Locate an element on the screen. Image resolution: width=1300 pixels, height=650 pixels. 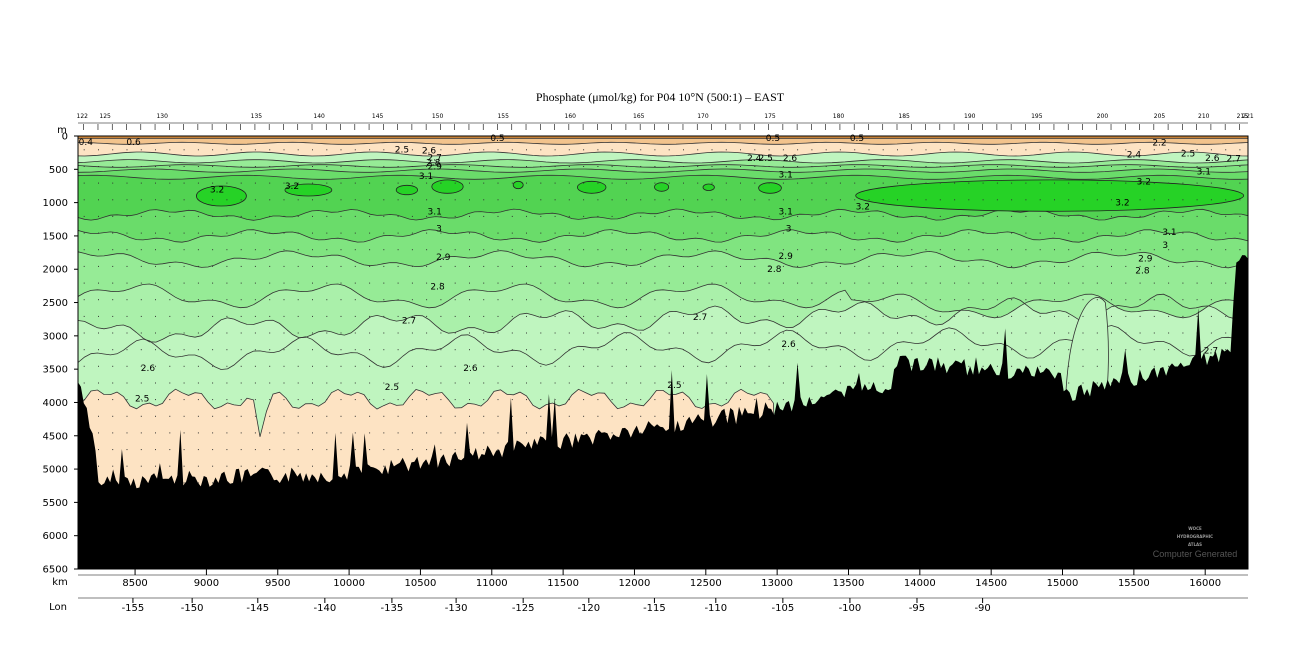
station-label: 221 is located at coordinates (1248, 116).